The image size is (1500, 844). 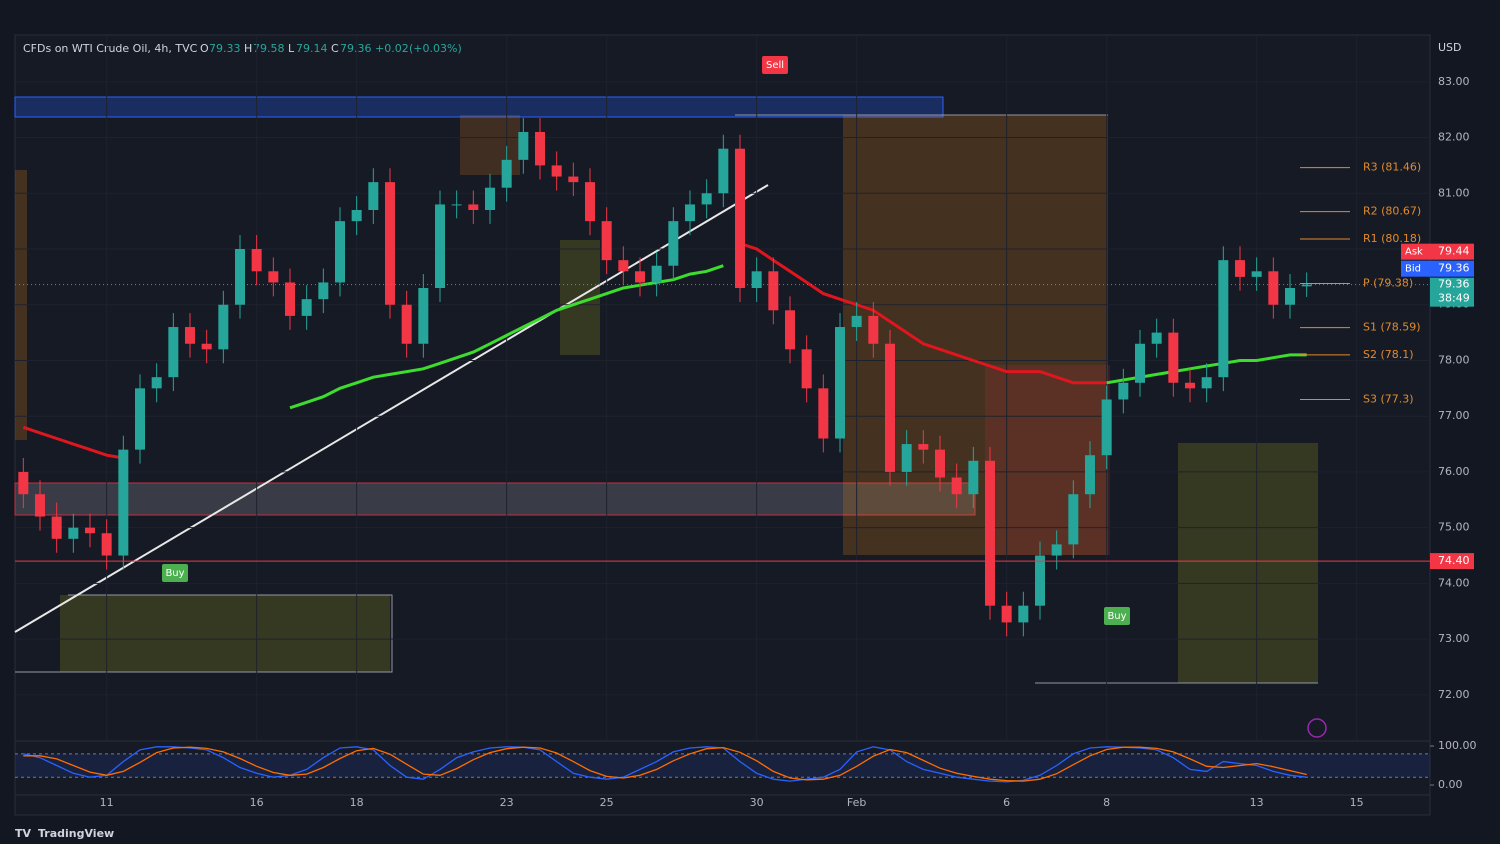 What do you see at coordinates (1392, 211) in the screenshot?
I see `pivot-label: R2 (80.67)` at bounding box center [1392, 211].